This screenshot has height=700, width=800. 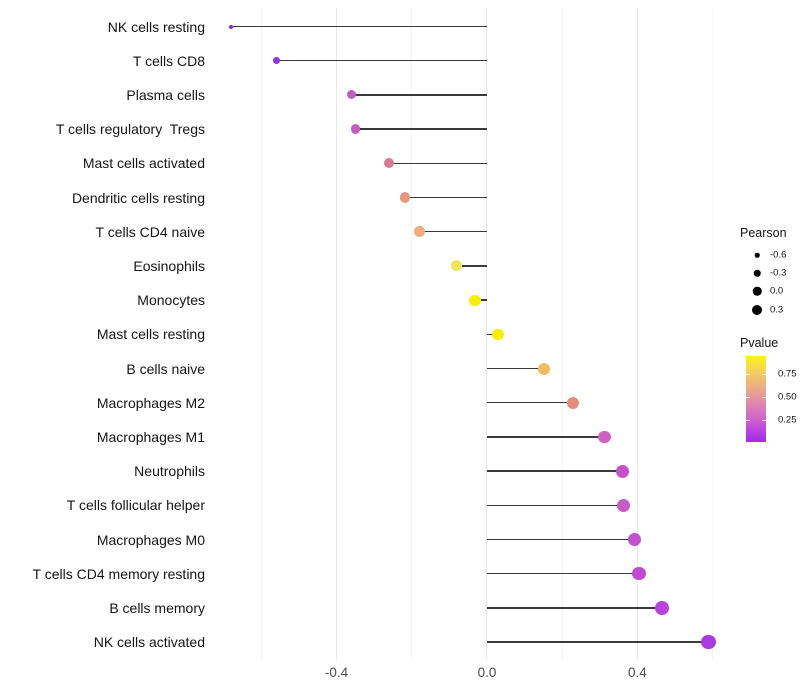 What do you see at coordinates (771, 399) in the screenshot?
I see `pvalue-gradient-bar: 0.75 0.50 0.25` at bounding box center [771, 399].